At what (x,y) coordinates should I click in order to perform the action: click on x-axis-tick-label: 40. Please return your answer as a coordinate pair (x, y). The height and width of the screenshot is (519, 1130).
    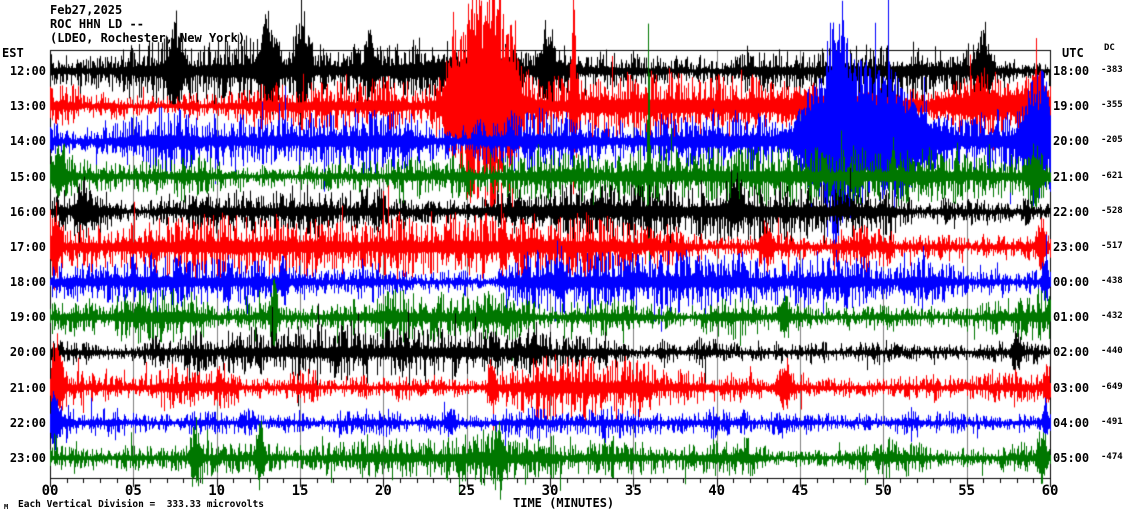
    Looking at the image, I should click on (717, 491).